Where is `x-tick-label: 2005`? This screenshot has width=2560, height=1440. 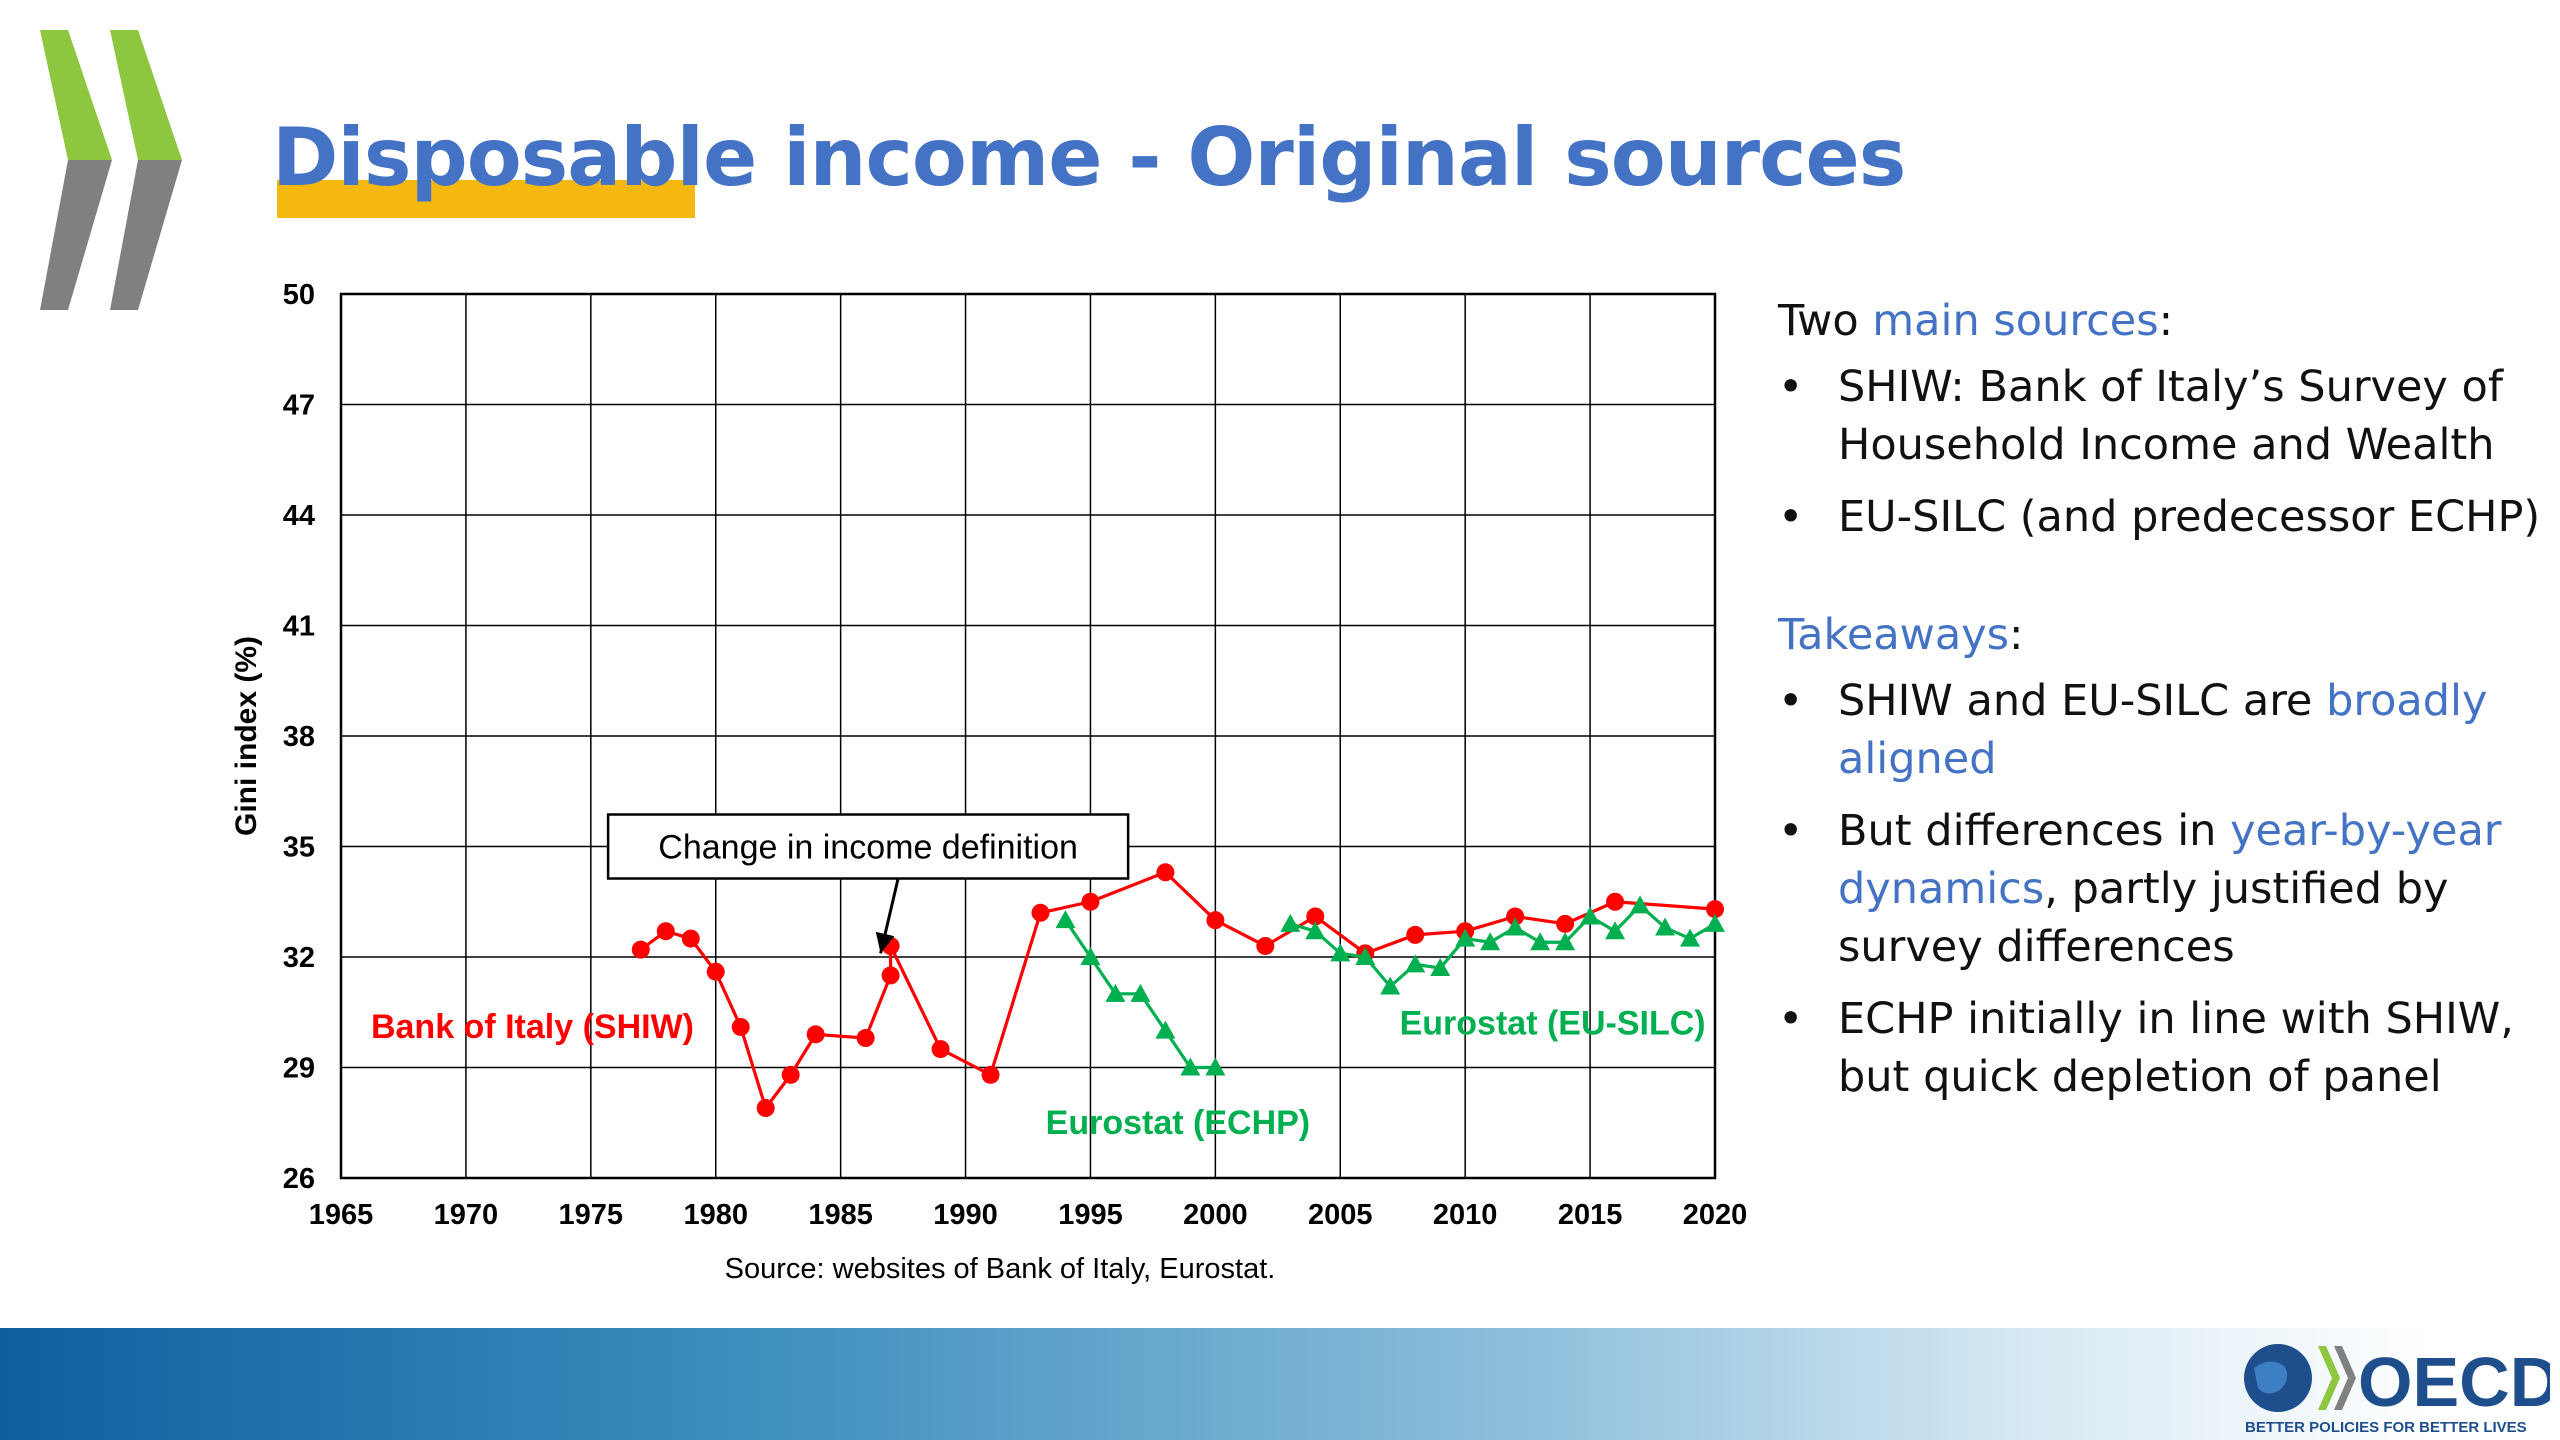
x-tick-label: 2005 is located at coordinates (1340, 1215).